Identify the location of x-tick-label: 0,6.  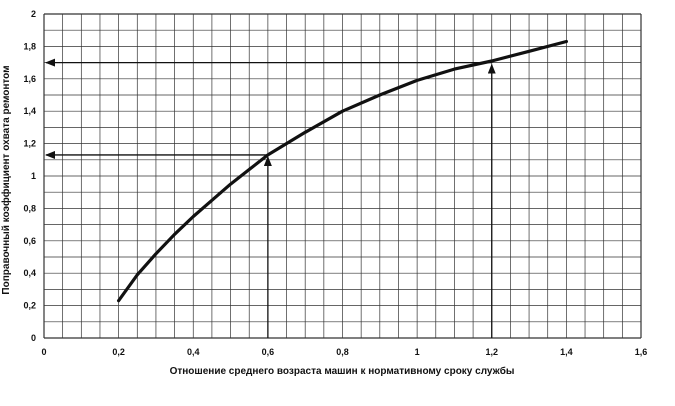
(268, 352).